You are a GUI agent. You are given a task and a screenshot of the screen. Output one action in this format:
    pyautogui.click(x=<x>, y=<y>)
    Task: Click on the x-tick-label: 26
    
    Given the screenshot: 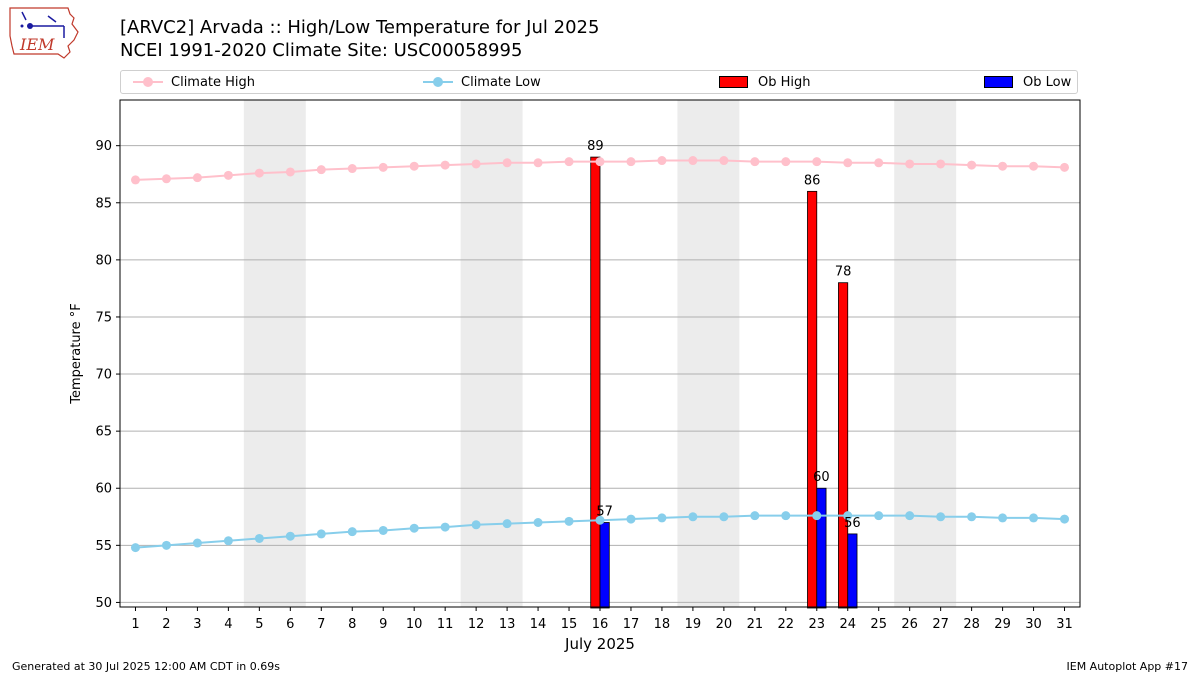 What is the action you would take?
    pyautogui.click(x=909, y=624)
    